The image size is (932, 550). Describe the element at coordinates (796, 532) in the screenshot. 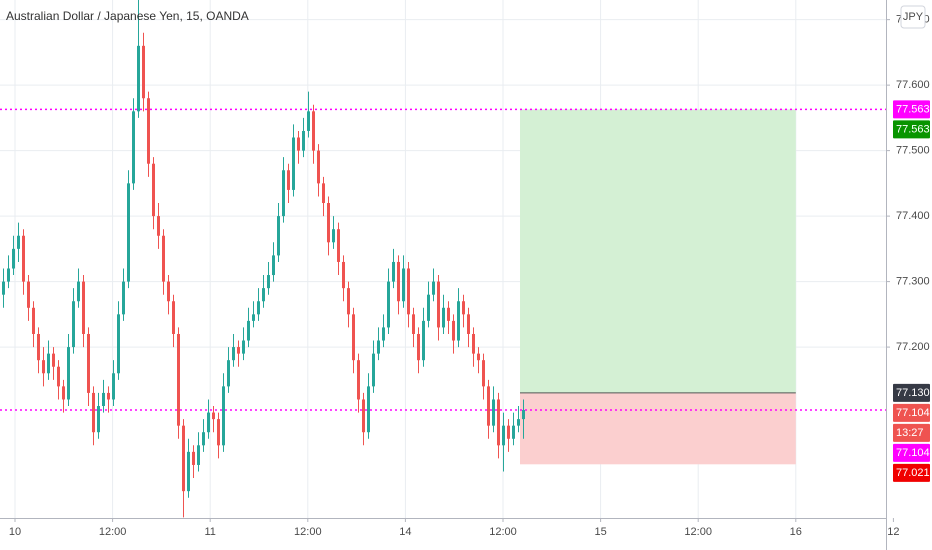

I see `x-tick-label: 16` at that location.